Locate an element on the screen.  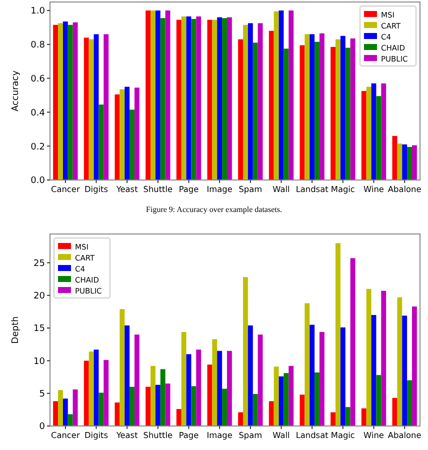
y-tick-label: 20 is located at coordinates (40, 297).